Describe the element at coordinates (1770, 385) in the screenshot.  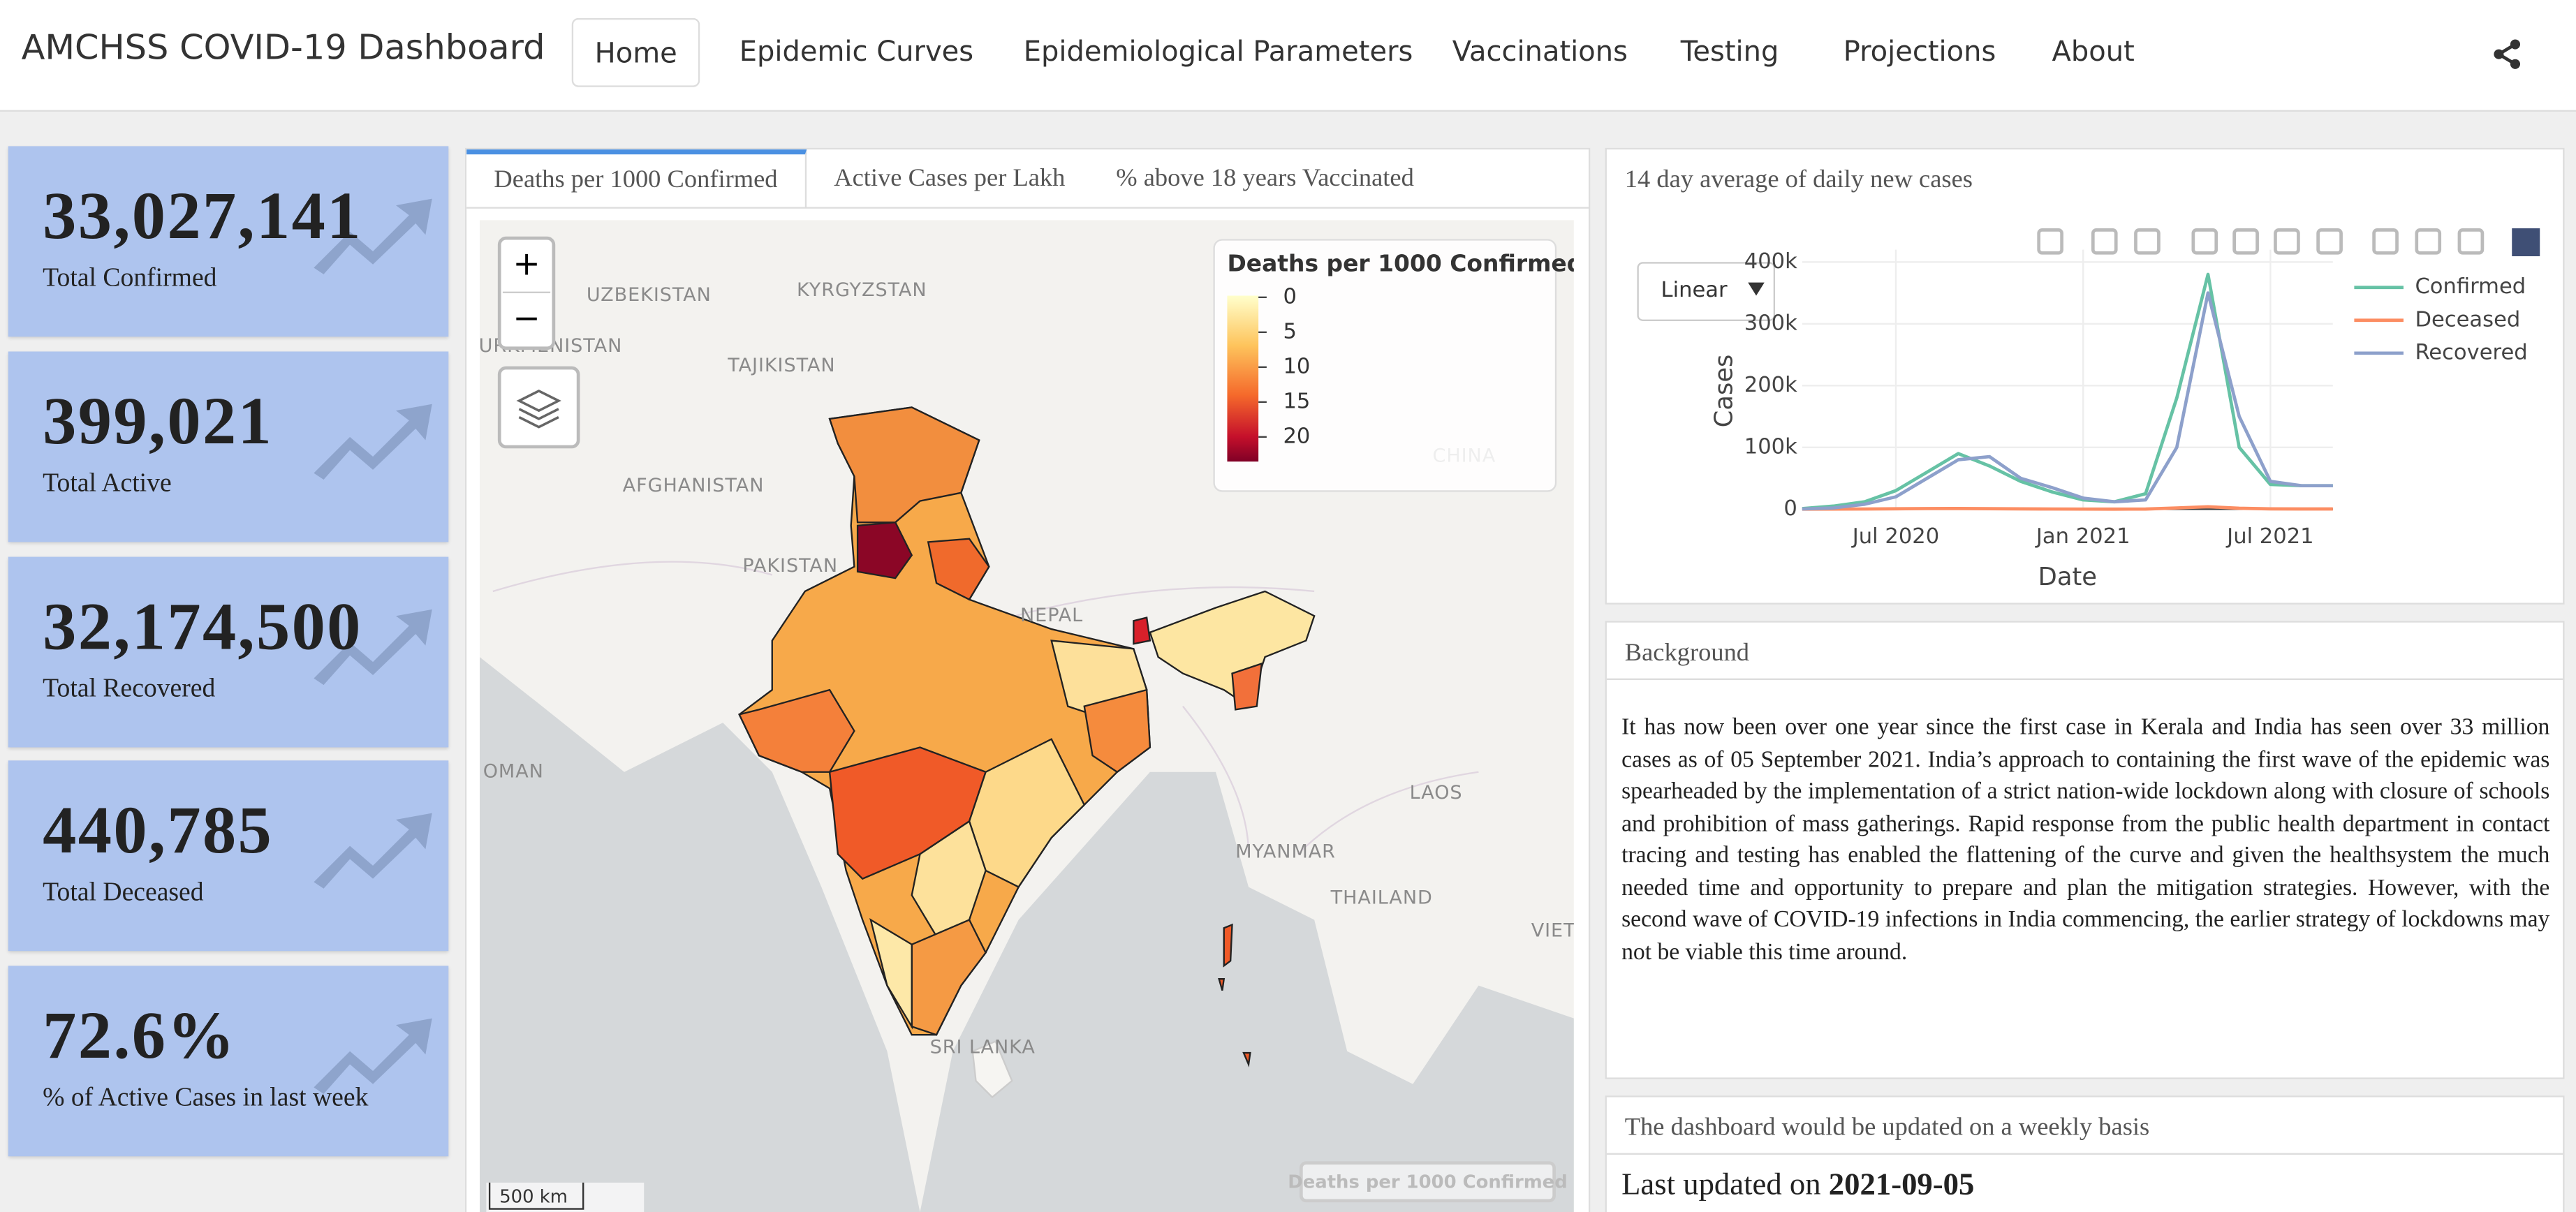
I see `y-tick-label: 200k` at that location.